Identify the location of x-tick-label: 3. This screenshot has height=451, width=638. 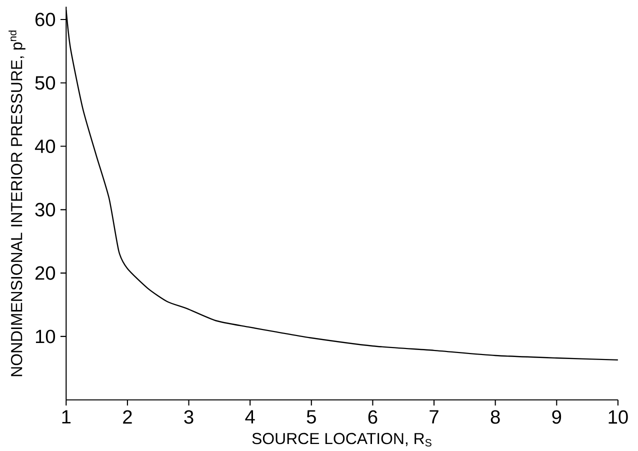
(189, 417).